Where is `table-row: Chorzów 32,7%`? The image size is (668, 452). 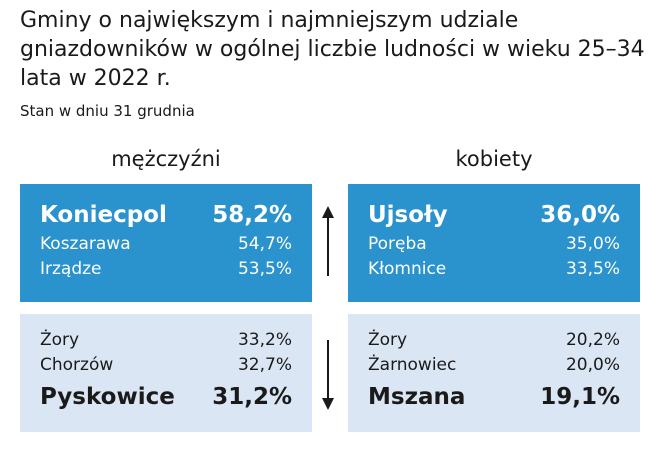
table-row: Chorzów 32,7% is located at coordinates (166, 365).